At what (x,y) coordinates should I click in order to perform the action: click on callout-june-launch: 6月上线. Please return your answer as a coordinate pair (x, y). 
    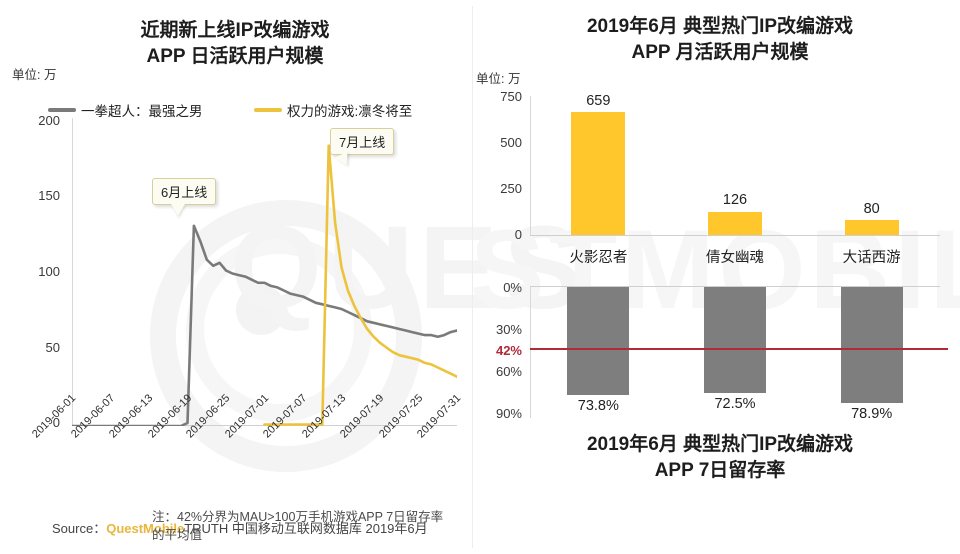
    Looking at the image, I should click on (184, 197).